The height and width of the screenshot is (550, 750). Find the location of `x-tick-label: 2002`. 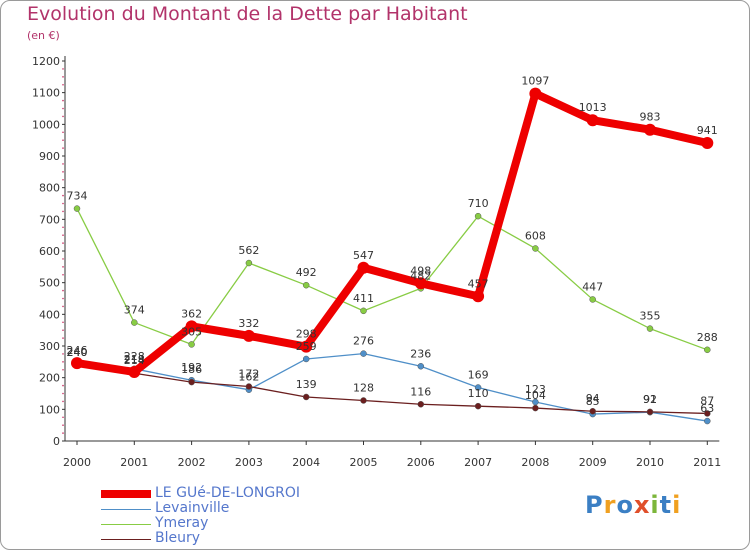

x-tick-label: 2002 is located at coordinates (192, 462).